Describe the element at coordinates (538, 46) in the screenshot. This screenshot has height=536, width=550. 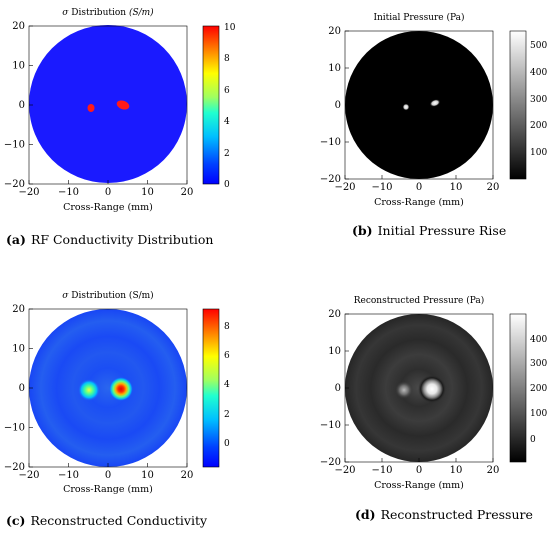
I see `panel-b-cbtick: 500` at that location.